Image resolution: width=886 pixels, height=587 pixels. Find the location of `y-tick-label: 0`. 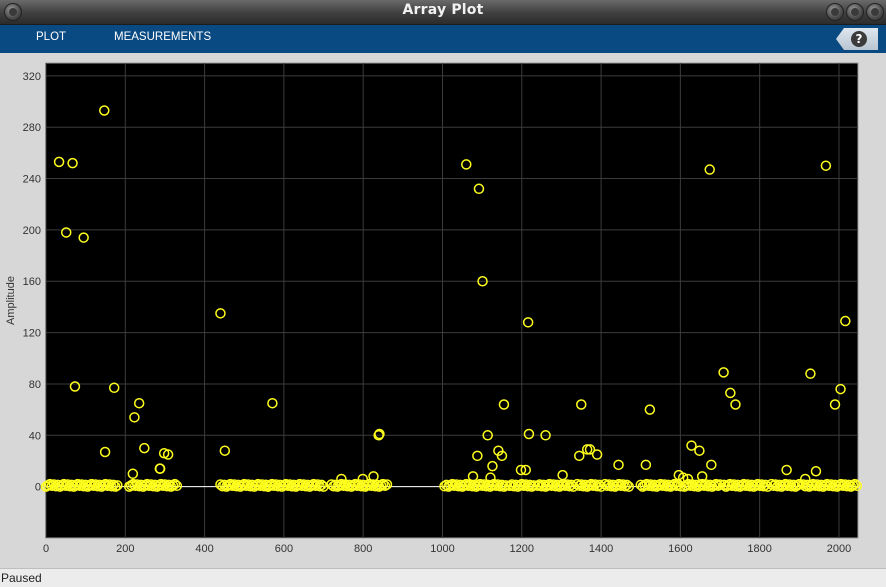

y-tick-label: 0 is located at coordinates (38, 488).